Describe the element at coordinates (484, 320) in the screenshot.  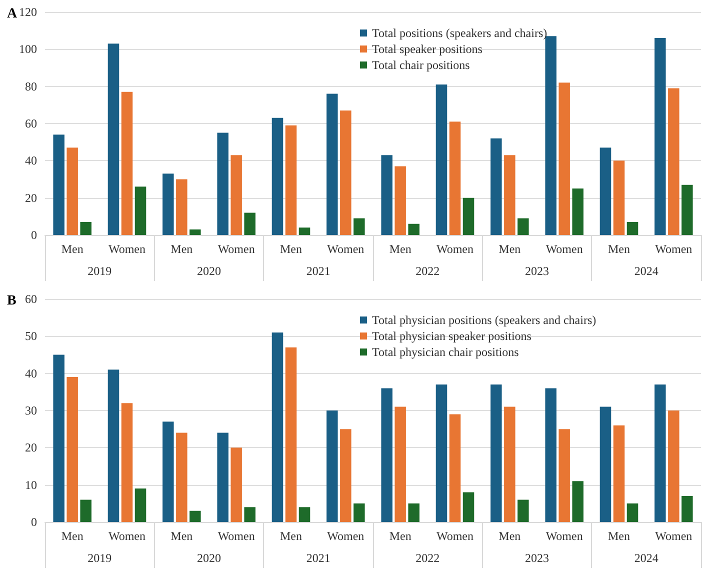
I see `legend-label: Total physician positions (speakers and chairs)` at that location.